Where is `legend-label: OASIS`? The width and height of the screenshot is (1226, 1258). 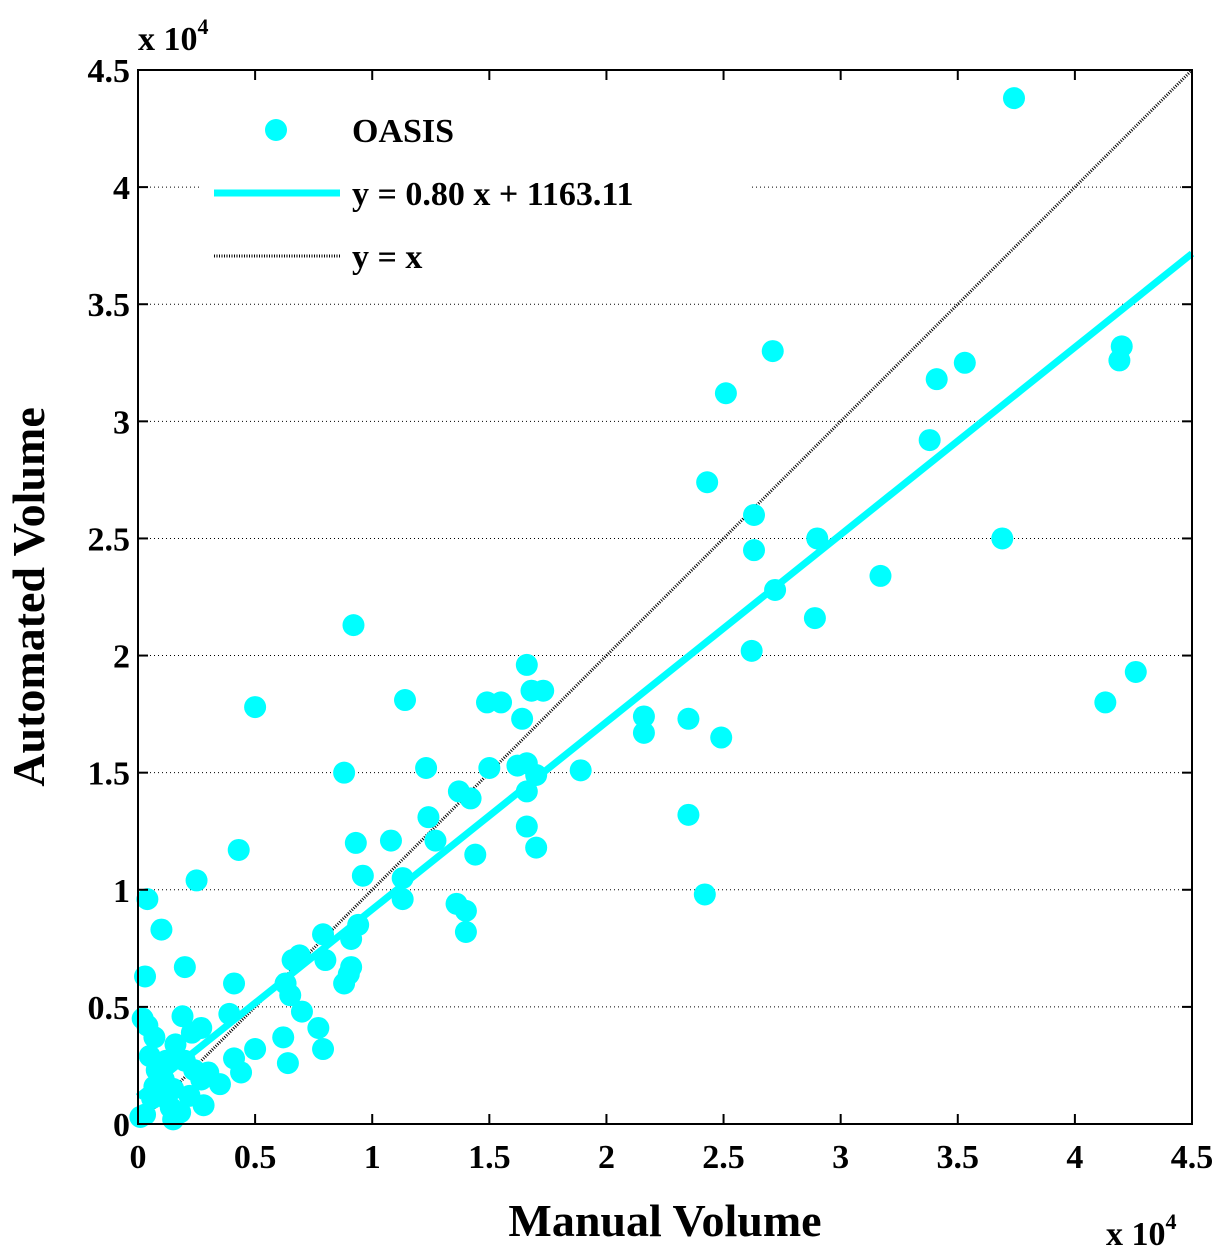 legend-label: OASIS is located at coordinates (403, 131).